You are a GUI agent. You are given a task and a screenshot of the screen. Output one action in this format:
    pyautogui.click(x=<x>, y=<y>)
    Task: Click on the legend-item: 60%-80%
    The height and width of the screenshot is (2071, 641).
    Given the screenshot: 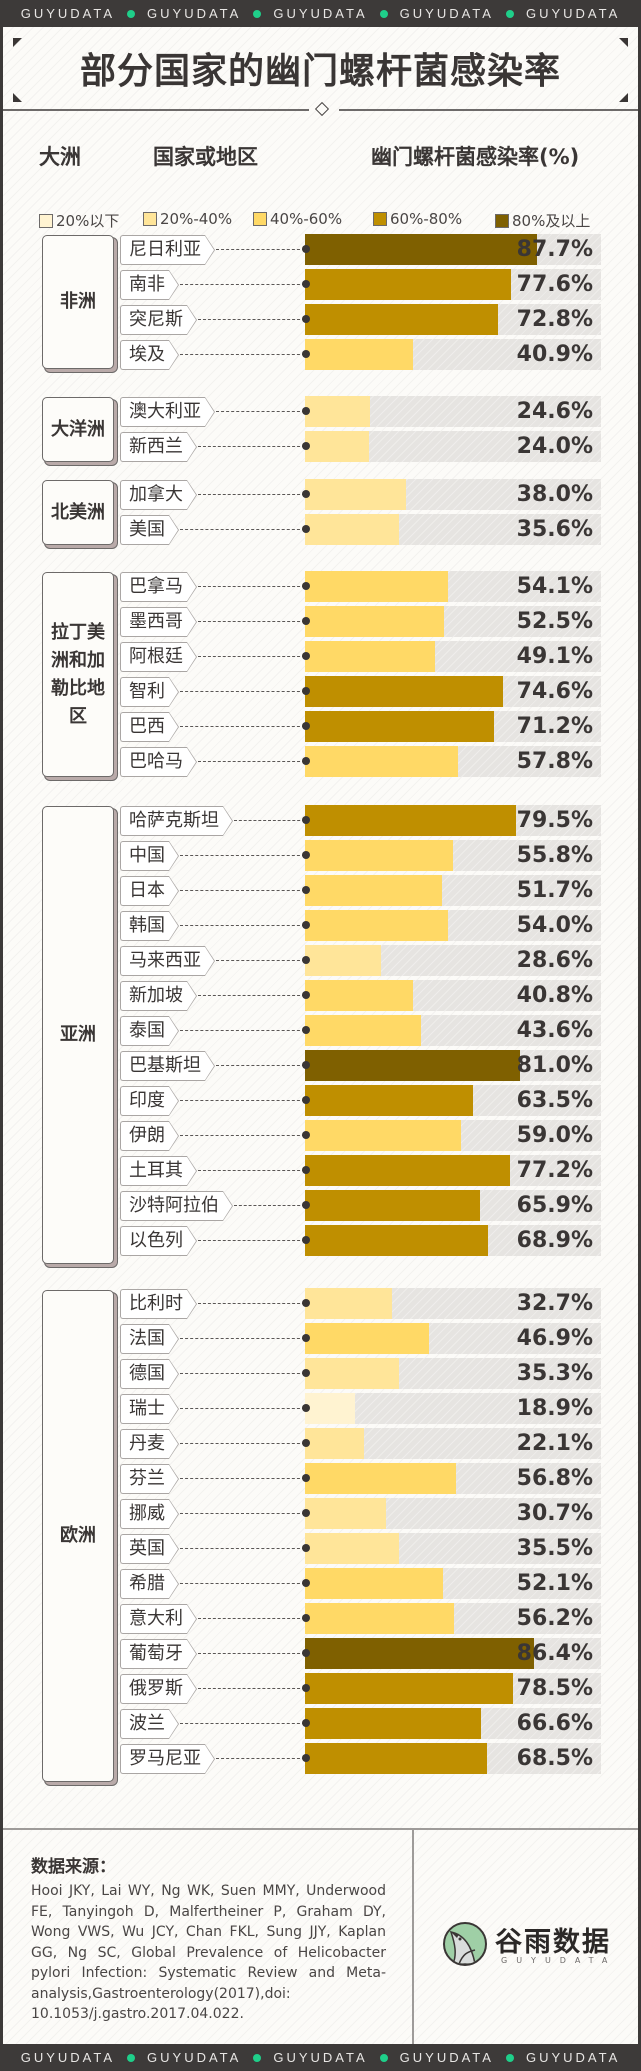 What is the action you would take?
    pyautogui.click(x=417, y=219)
    